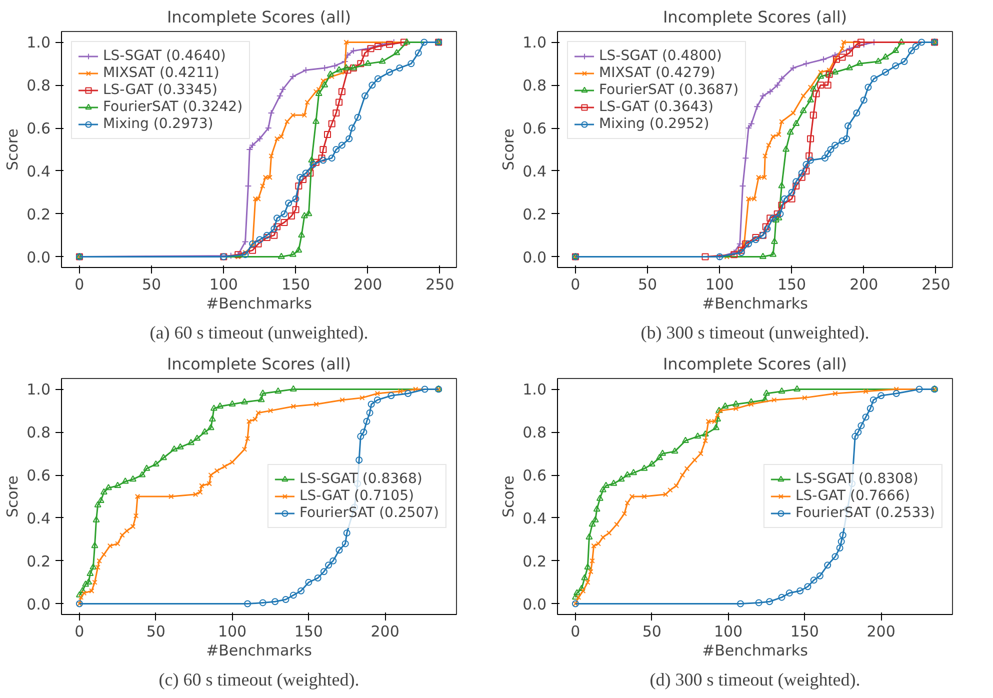  I want to click on text: (b) 300 s timeout (unweighted)., so click(755, 332).